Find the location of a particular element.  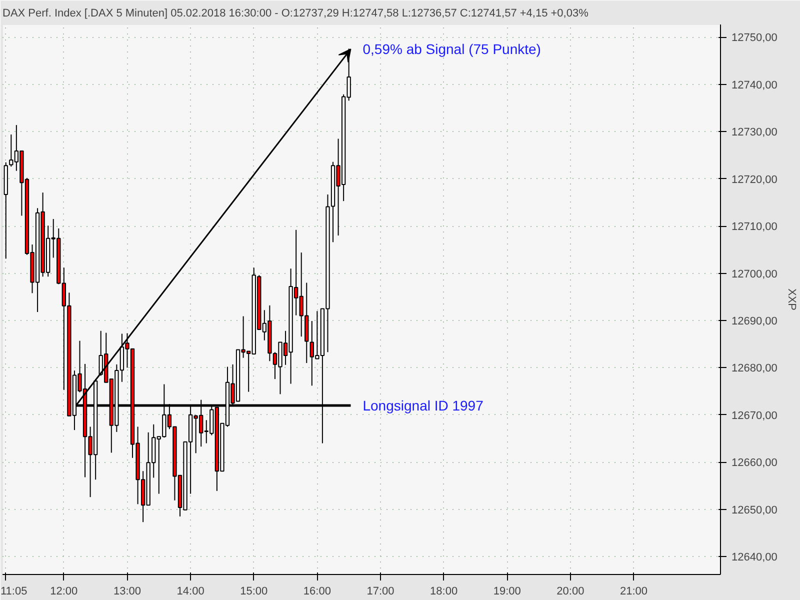

y-tick-label: 12700,00 is located at coordinates (755, 274).